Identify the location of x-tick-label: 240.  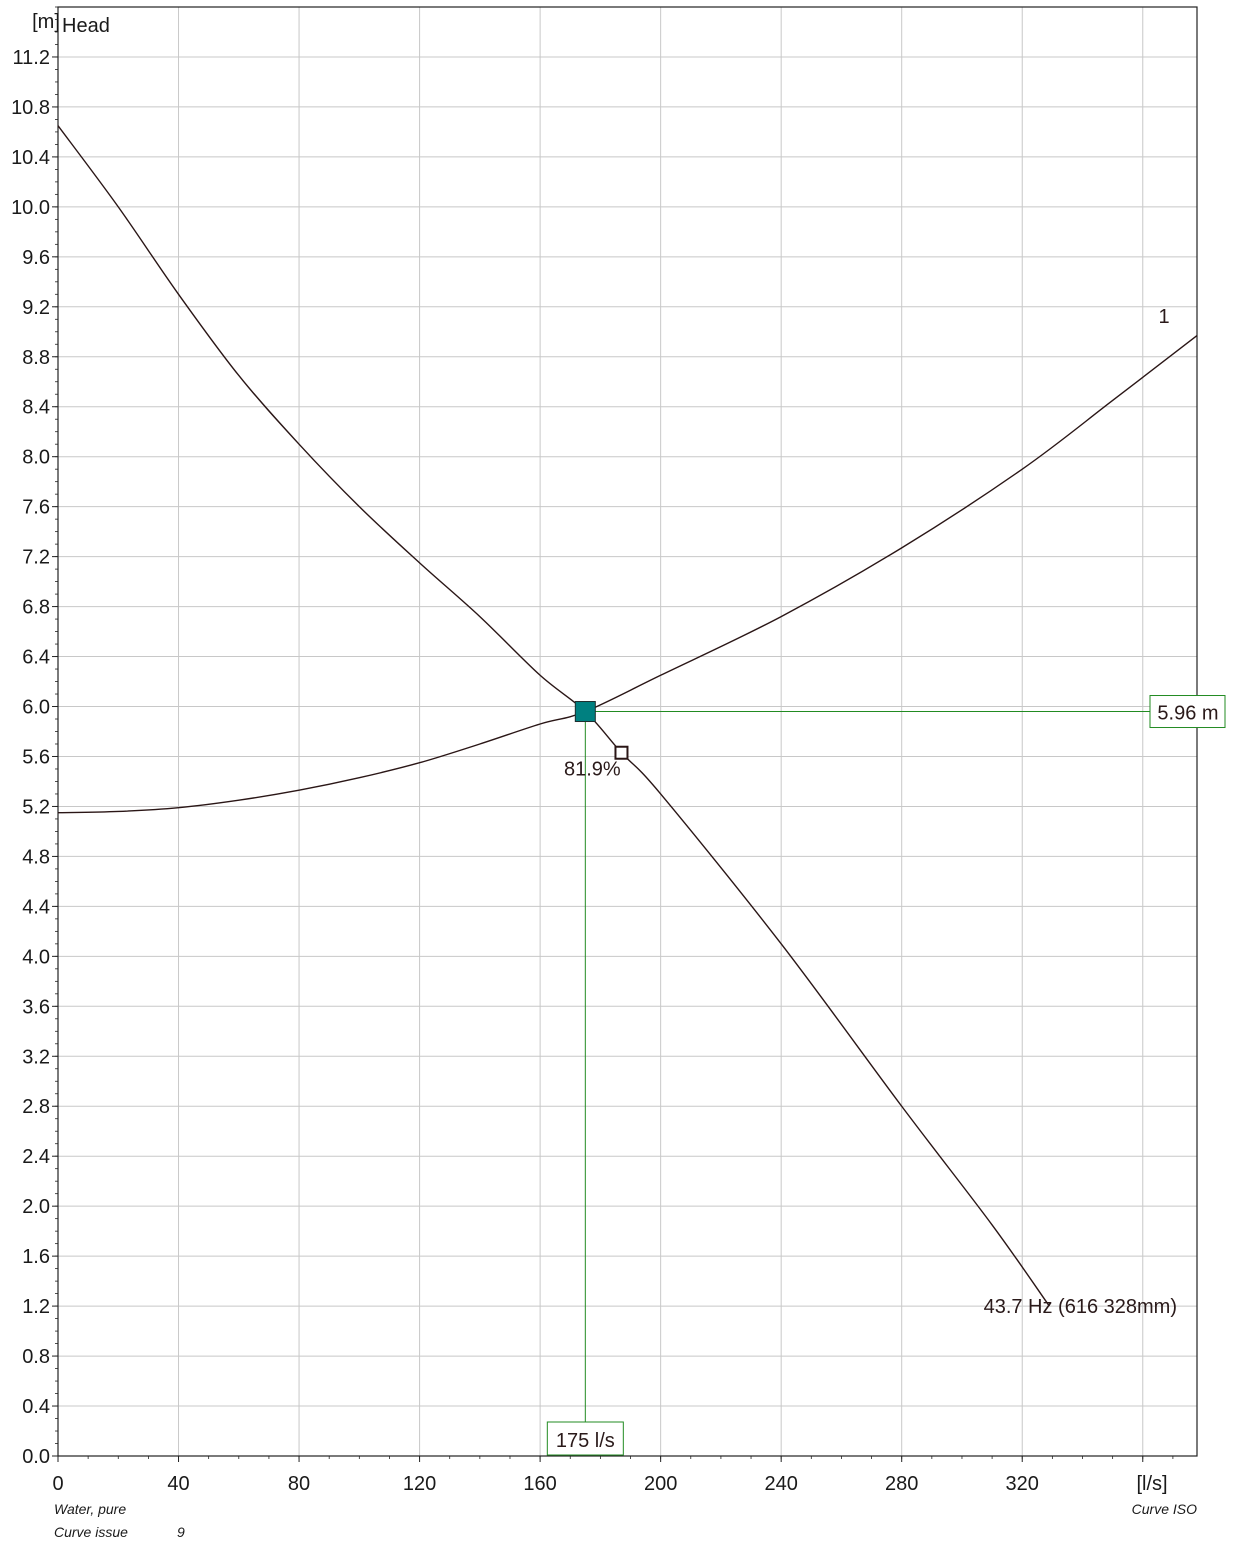
(780, 1484).